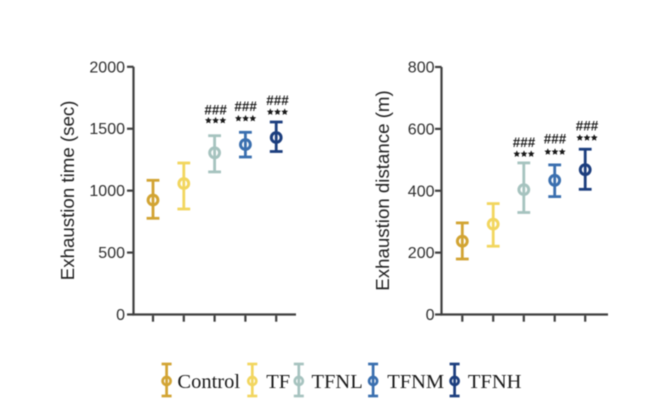  I want to click on svg-text: TFNH, so click(495, 382).